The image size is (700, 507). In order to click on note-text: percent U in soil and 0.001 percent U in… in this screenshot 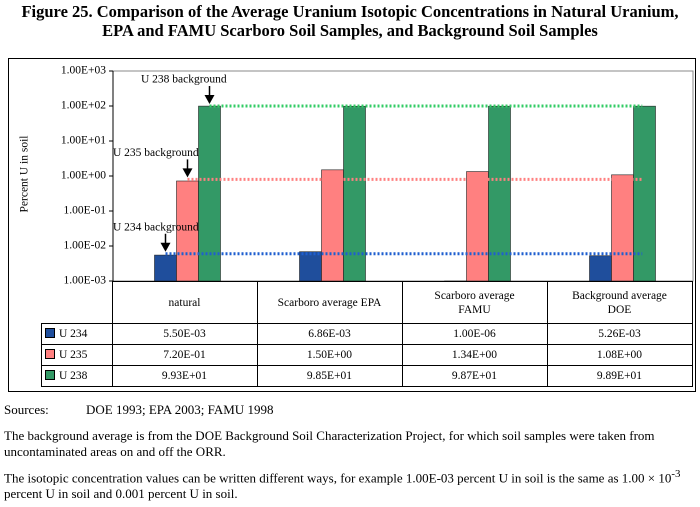, I will do `click(121, 494)`.